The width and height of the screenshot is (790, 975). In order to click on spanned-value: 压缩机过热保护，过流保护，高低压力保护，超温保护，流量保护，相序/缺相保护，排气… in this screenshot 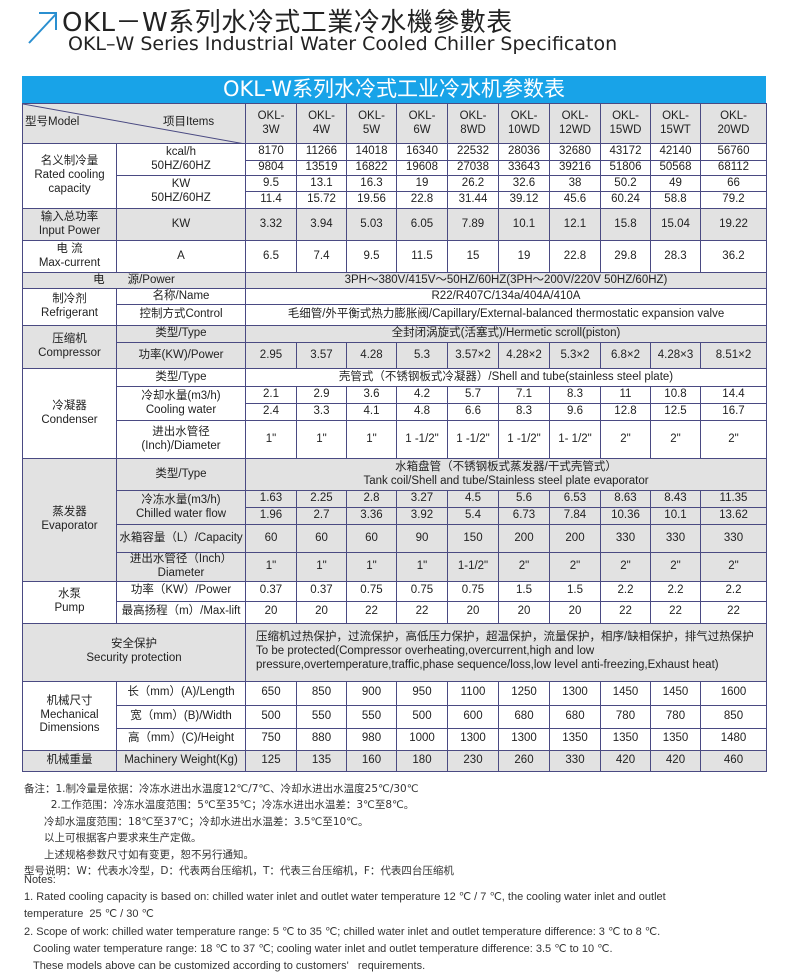, I will do `click(506, 652)`.